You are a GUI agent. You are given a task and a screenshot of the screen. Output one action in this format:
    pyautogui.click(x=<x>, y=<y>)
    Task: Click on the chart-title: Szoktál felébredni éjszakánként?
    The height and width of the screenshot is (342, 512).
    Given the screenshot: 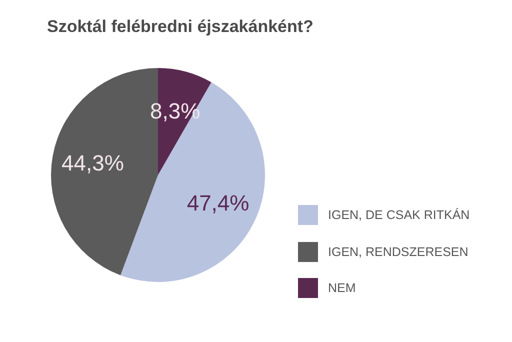 What is the action you would take?
    pyautogui.click(x=180, y=27)
    